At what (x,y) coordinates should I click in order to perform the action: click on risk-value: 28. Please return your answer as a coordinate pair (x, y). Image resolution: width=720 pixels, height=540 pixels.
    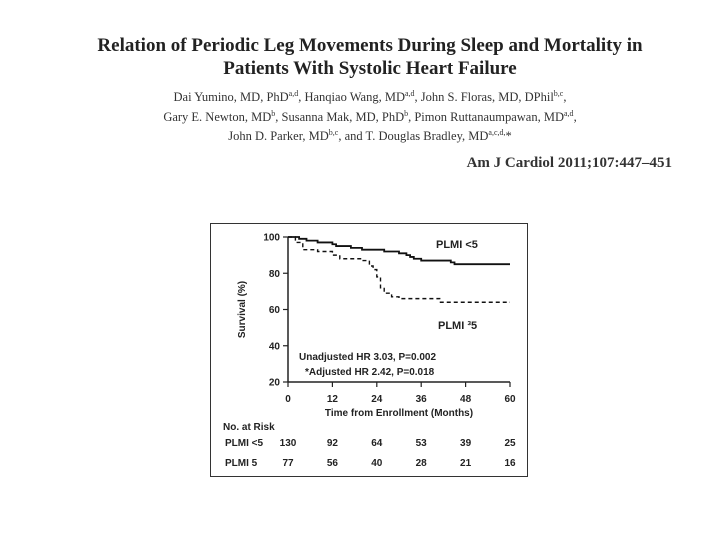
    Looking at the image, I should click on (422, 463).